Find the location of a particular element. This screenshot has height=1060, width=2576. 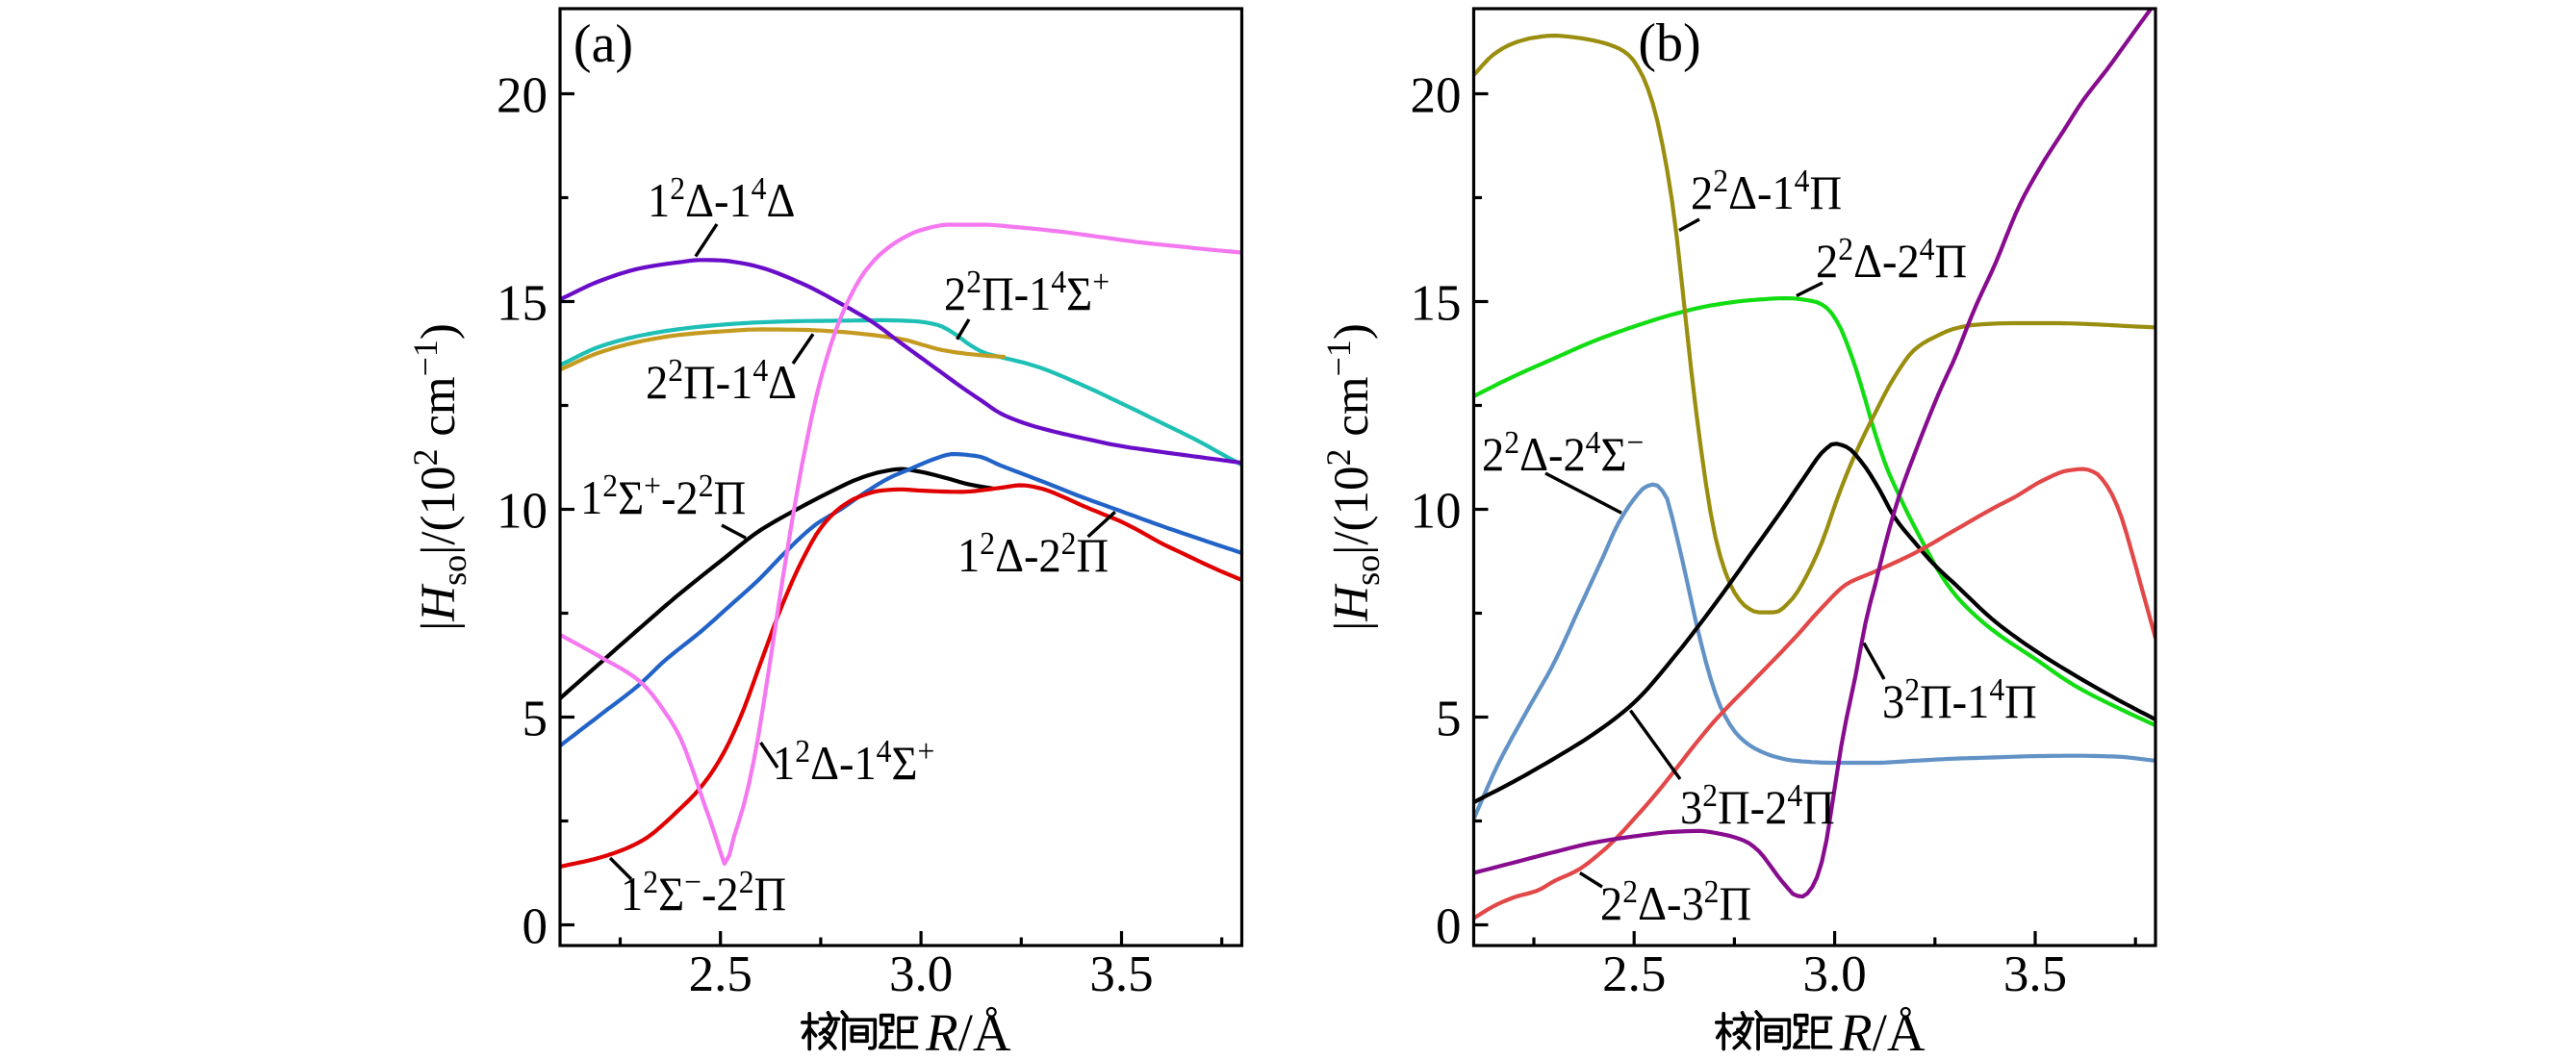

svg-text: 12Σ+-22Π is located at coordinates (663, 496).